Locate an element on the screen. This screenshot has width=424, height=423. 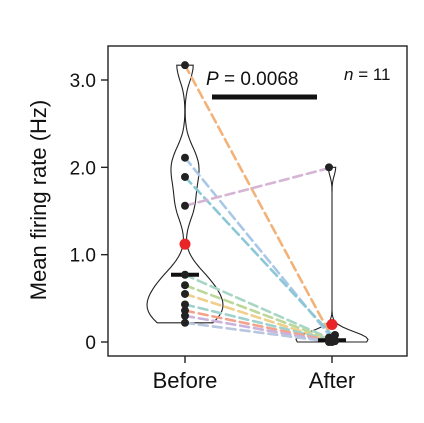
y-tick-label-1: 1.0 is located at coordinates (83, 256).